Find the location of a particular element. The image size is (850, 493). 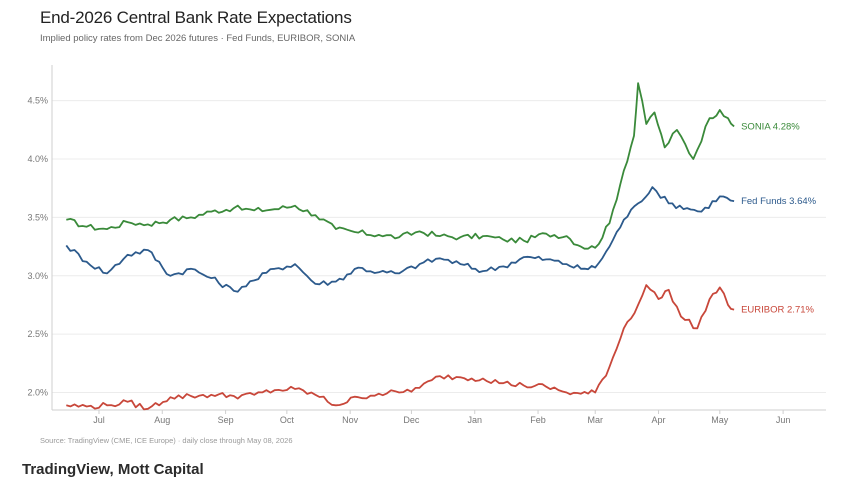

x-tick-label: Nov is located at coordinates (350, 420).